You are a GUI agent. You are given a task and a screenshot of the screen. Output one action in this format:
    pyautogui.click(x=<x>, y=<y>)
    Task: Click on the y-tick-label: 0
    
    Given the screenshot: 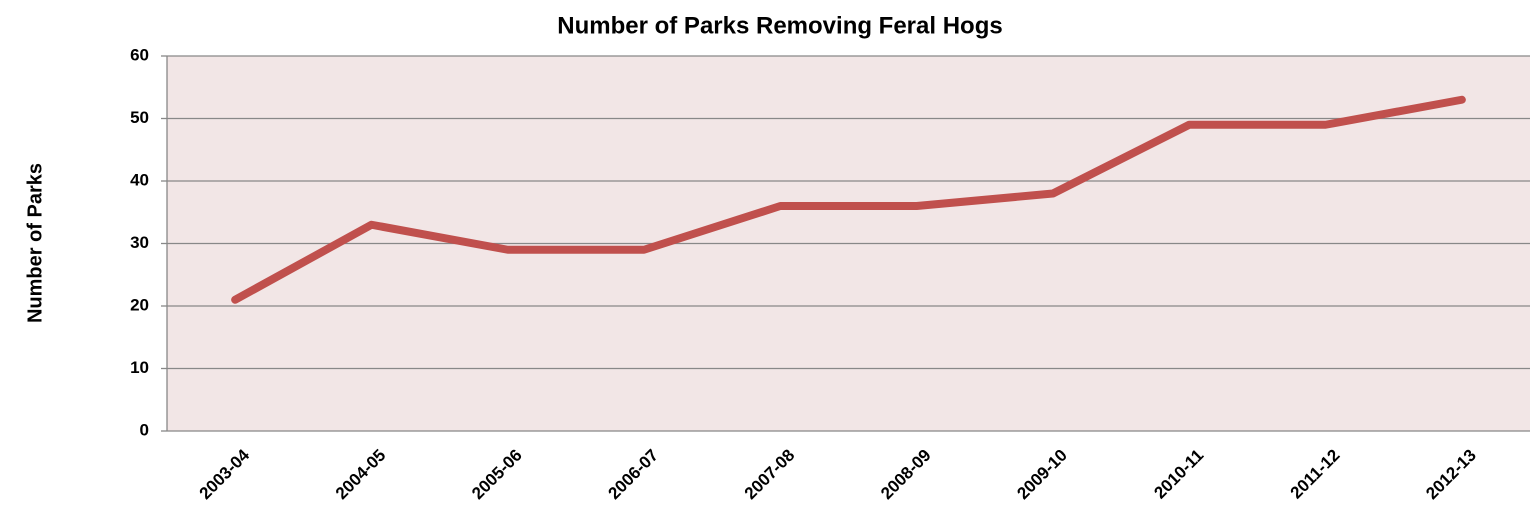 What is the action you would take?
    pyautogui.click(x=144, y=429)
    